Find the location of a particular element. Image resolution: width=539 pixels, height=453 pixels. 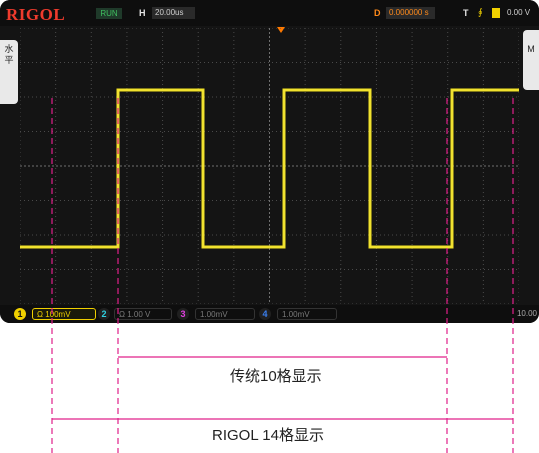

channel-4-scale: 1.00mV is located at coordinates (307, 314).